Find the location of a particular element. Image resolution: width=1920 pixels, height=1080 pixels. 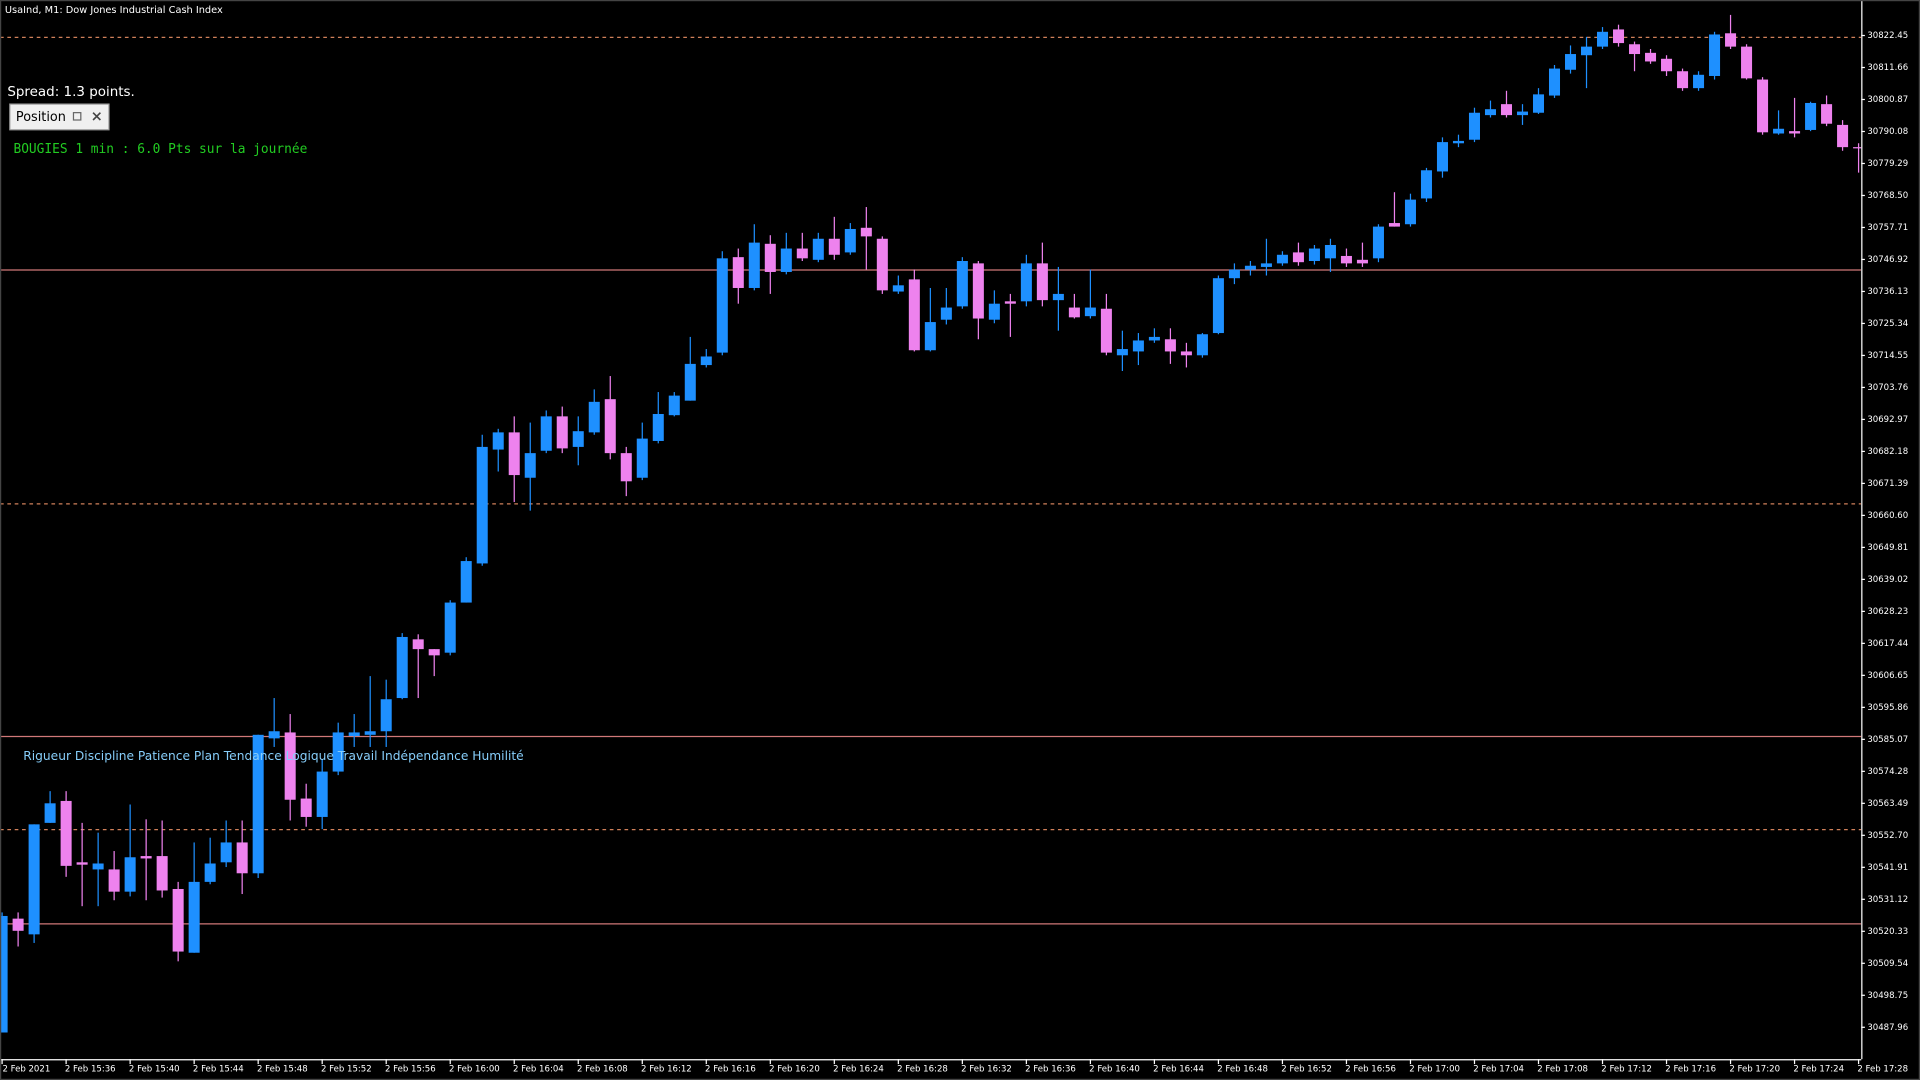

x-tick-label: 2 Feb 17:16 is located at coordinates (1690, 1069).